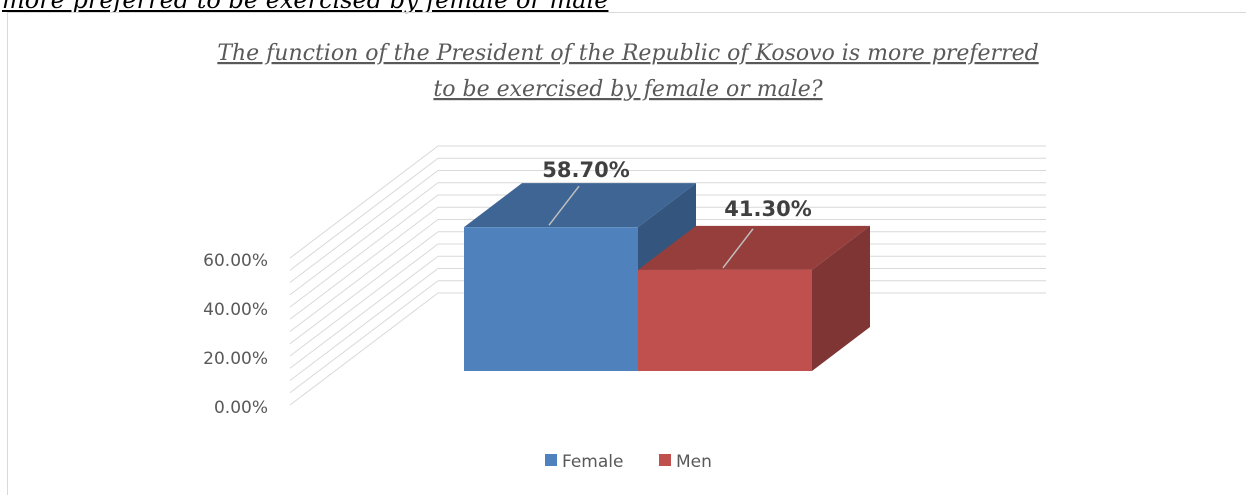 Image resolution: width=1246 pixels, height=495 pixels. I want to click on legend-label-female: Female, so click(592, 462).